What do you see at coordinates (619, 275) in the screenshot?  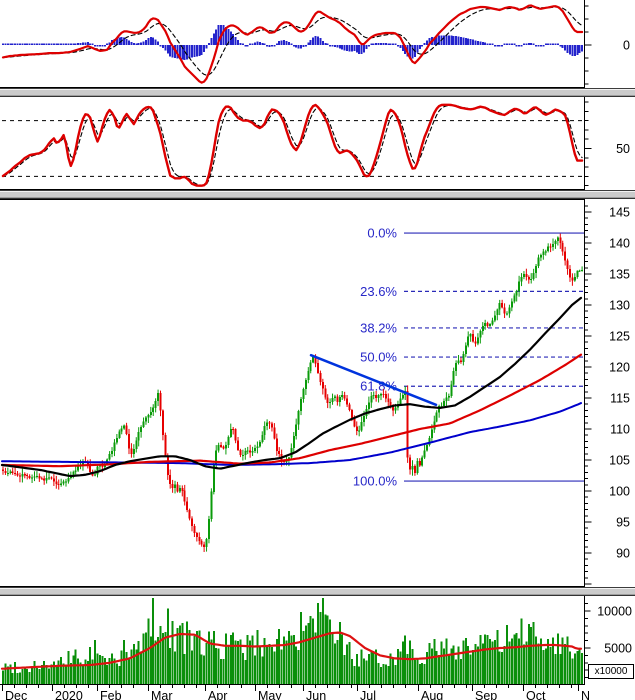 I see `price-axis-label-135: 135` at bounding box center [619, 275].